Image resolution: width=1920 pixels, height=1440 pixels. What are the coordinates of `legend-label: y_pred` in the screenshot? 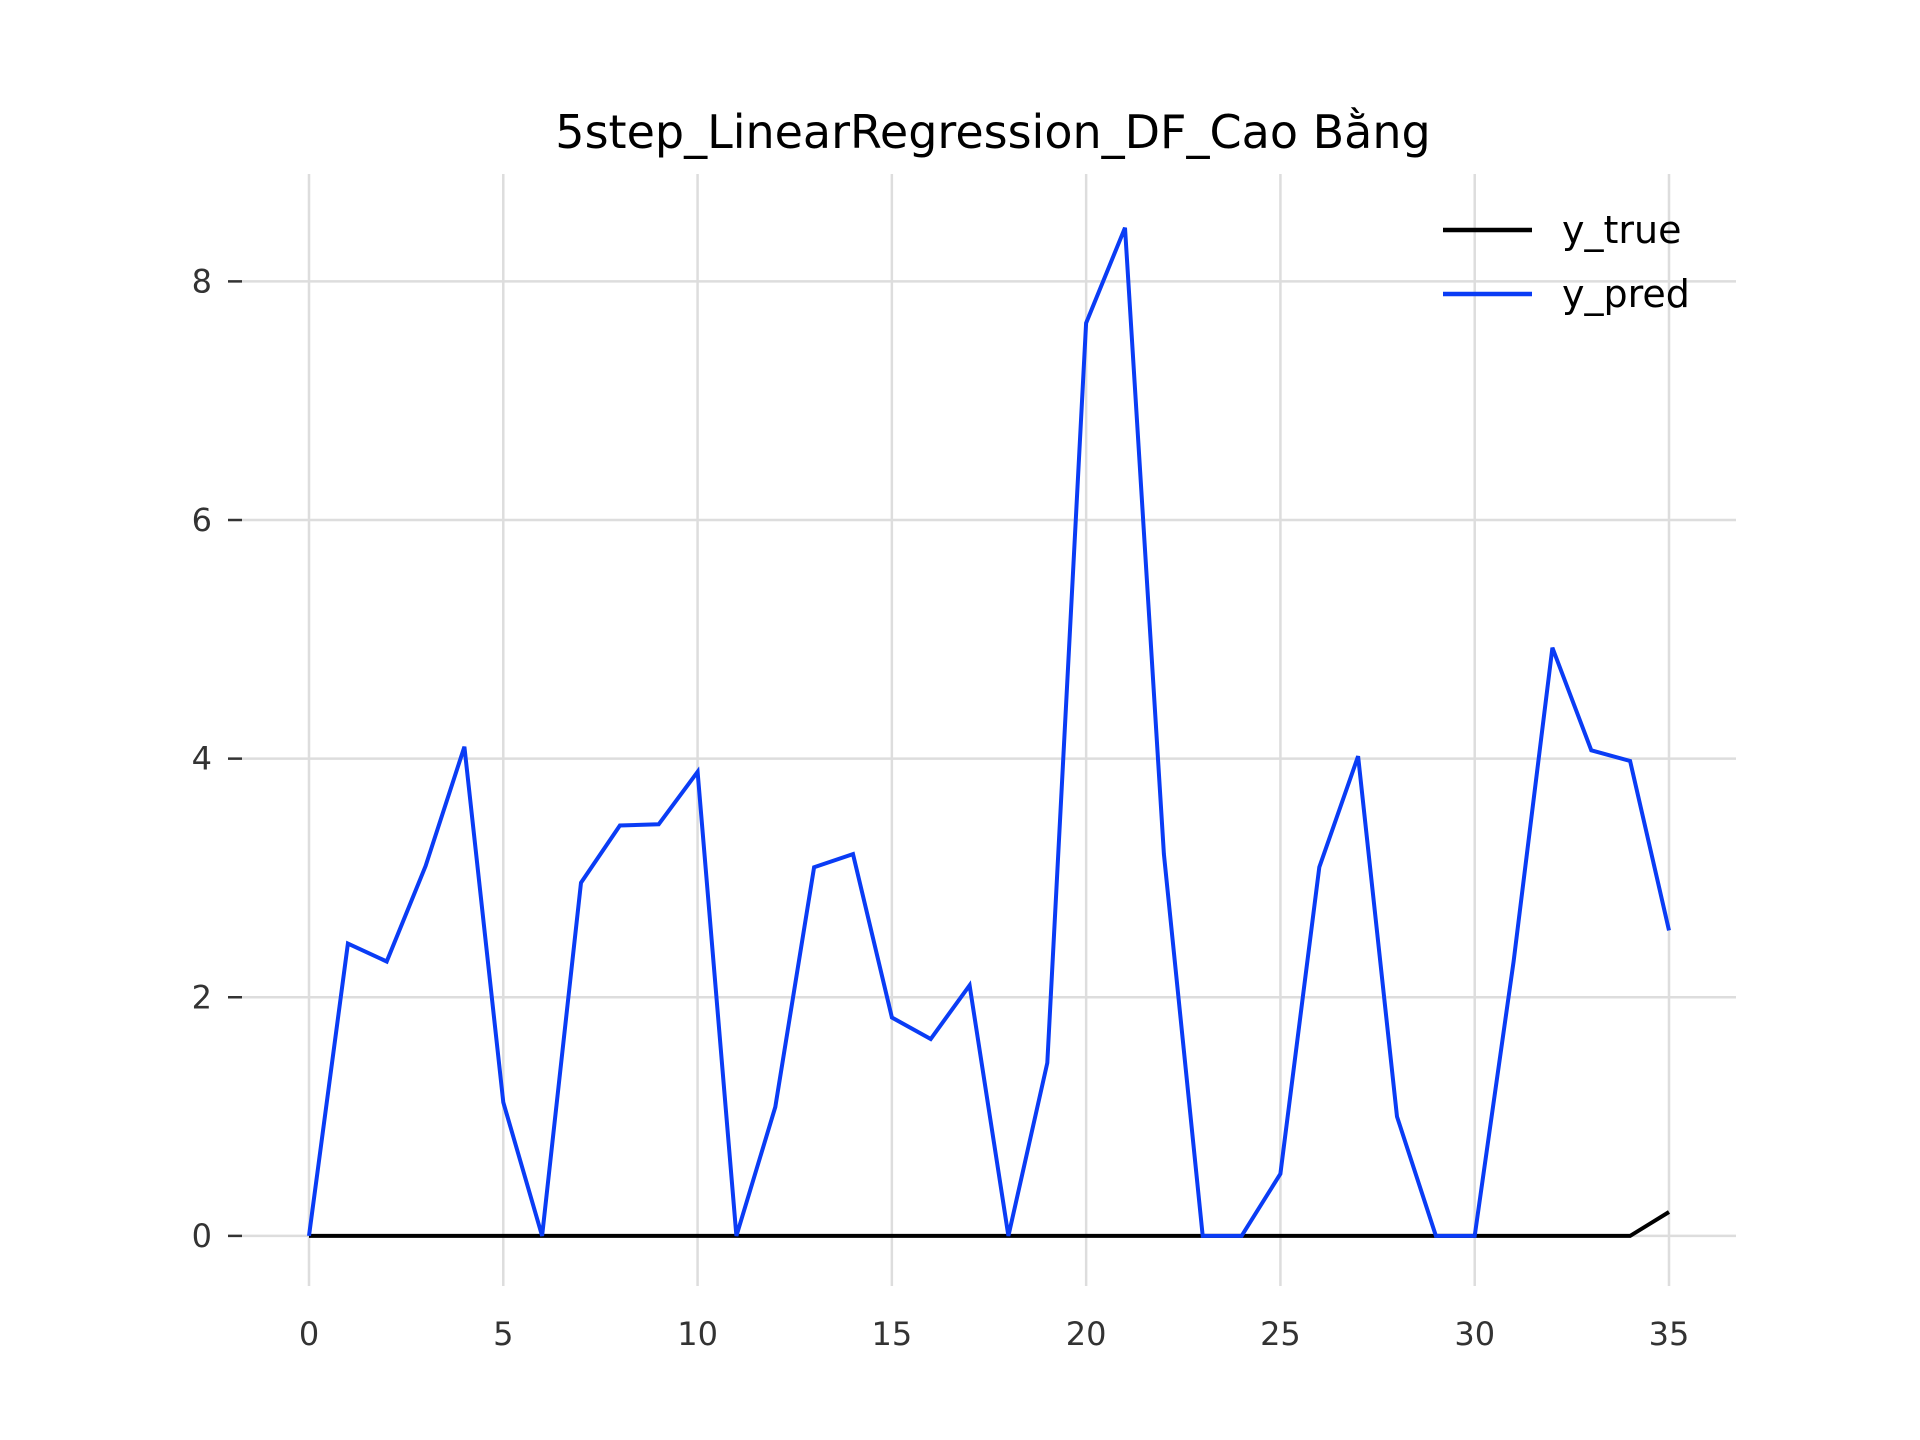 It's located at (1626, 294).